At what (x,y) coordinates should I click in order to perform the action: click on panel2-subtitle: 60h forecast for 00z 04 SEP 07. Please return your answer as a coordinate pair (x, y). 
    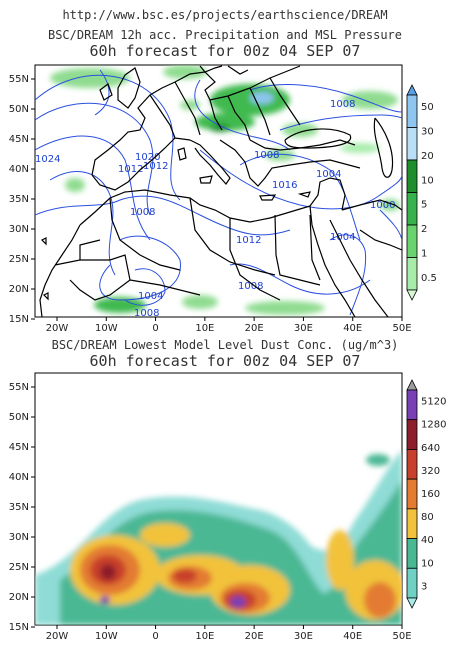
    Looking at the image, I should click on (225, 361).